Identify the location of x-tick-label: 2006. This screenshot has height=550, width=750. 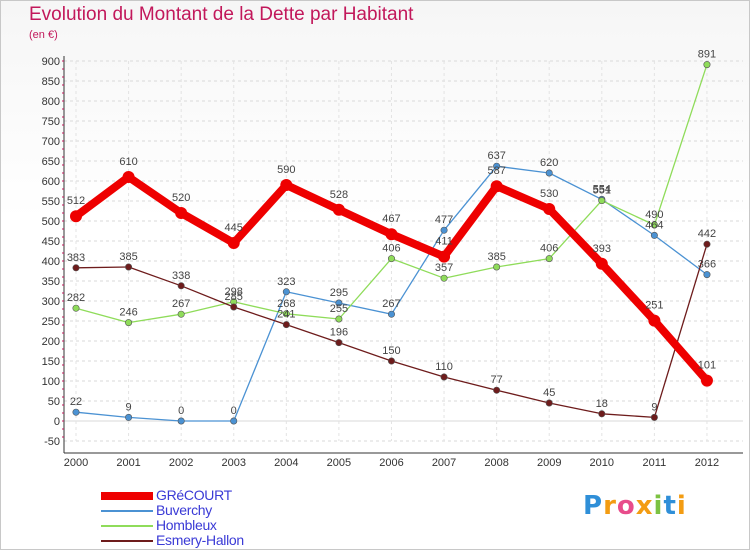
(391, 463).